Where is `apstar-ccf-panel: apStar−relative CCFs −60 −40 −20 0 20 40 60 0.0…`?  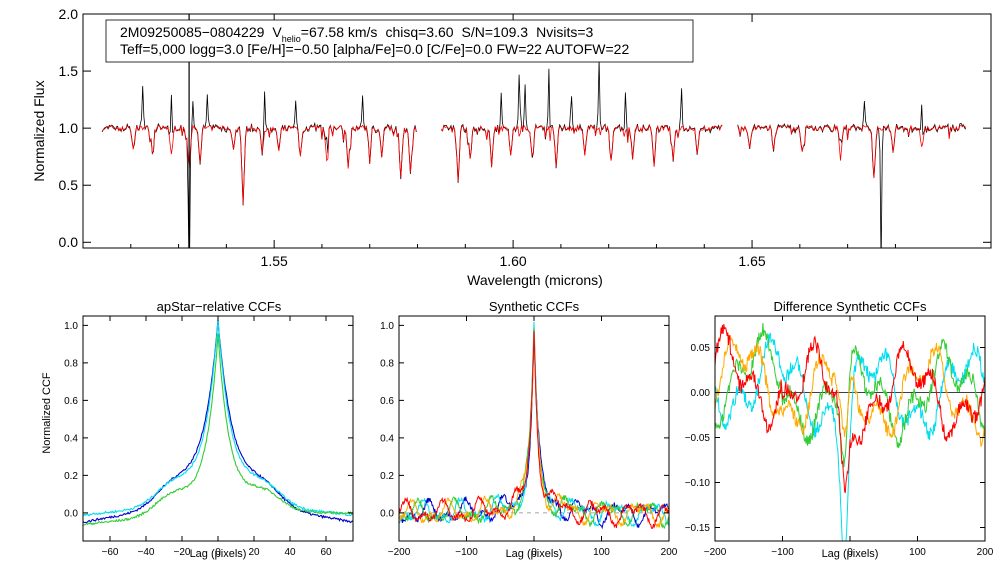 apstar-ccf-panel: apStar−relative CCFs −60 −40 −20 0 20 40 60 0.0… is located at coordinates (197, 429).